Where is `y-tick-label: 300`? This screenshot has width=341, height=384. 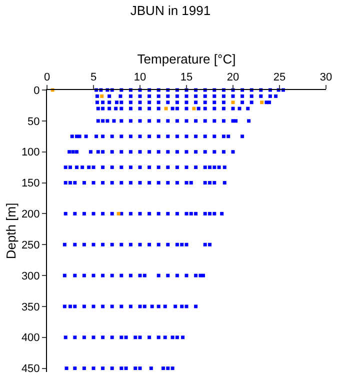 y-tick-label: 300 is located at coordinates (30, 276).